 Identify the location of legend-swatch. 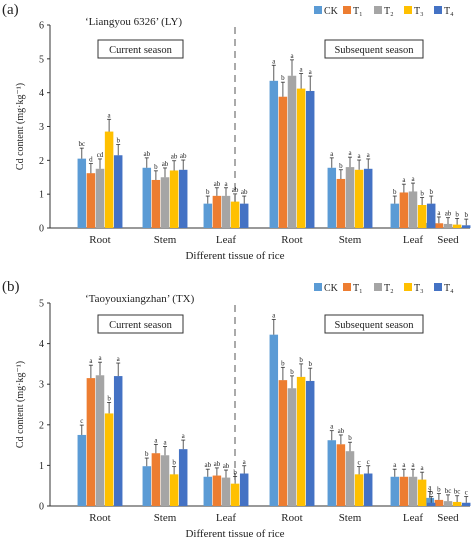
(318, 287).